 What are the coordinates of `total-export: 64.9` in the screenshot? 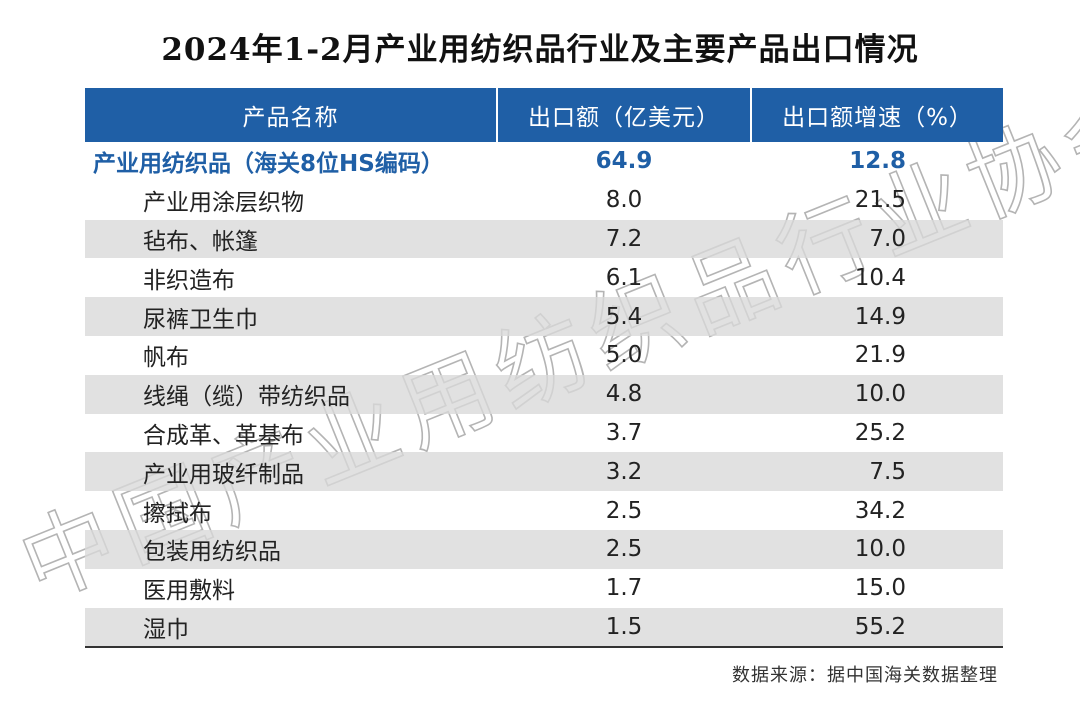 It's located at (624, 161).